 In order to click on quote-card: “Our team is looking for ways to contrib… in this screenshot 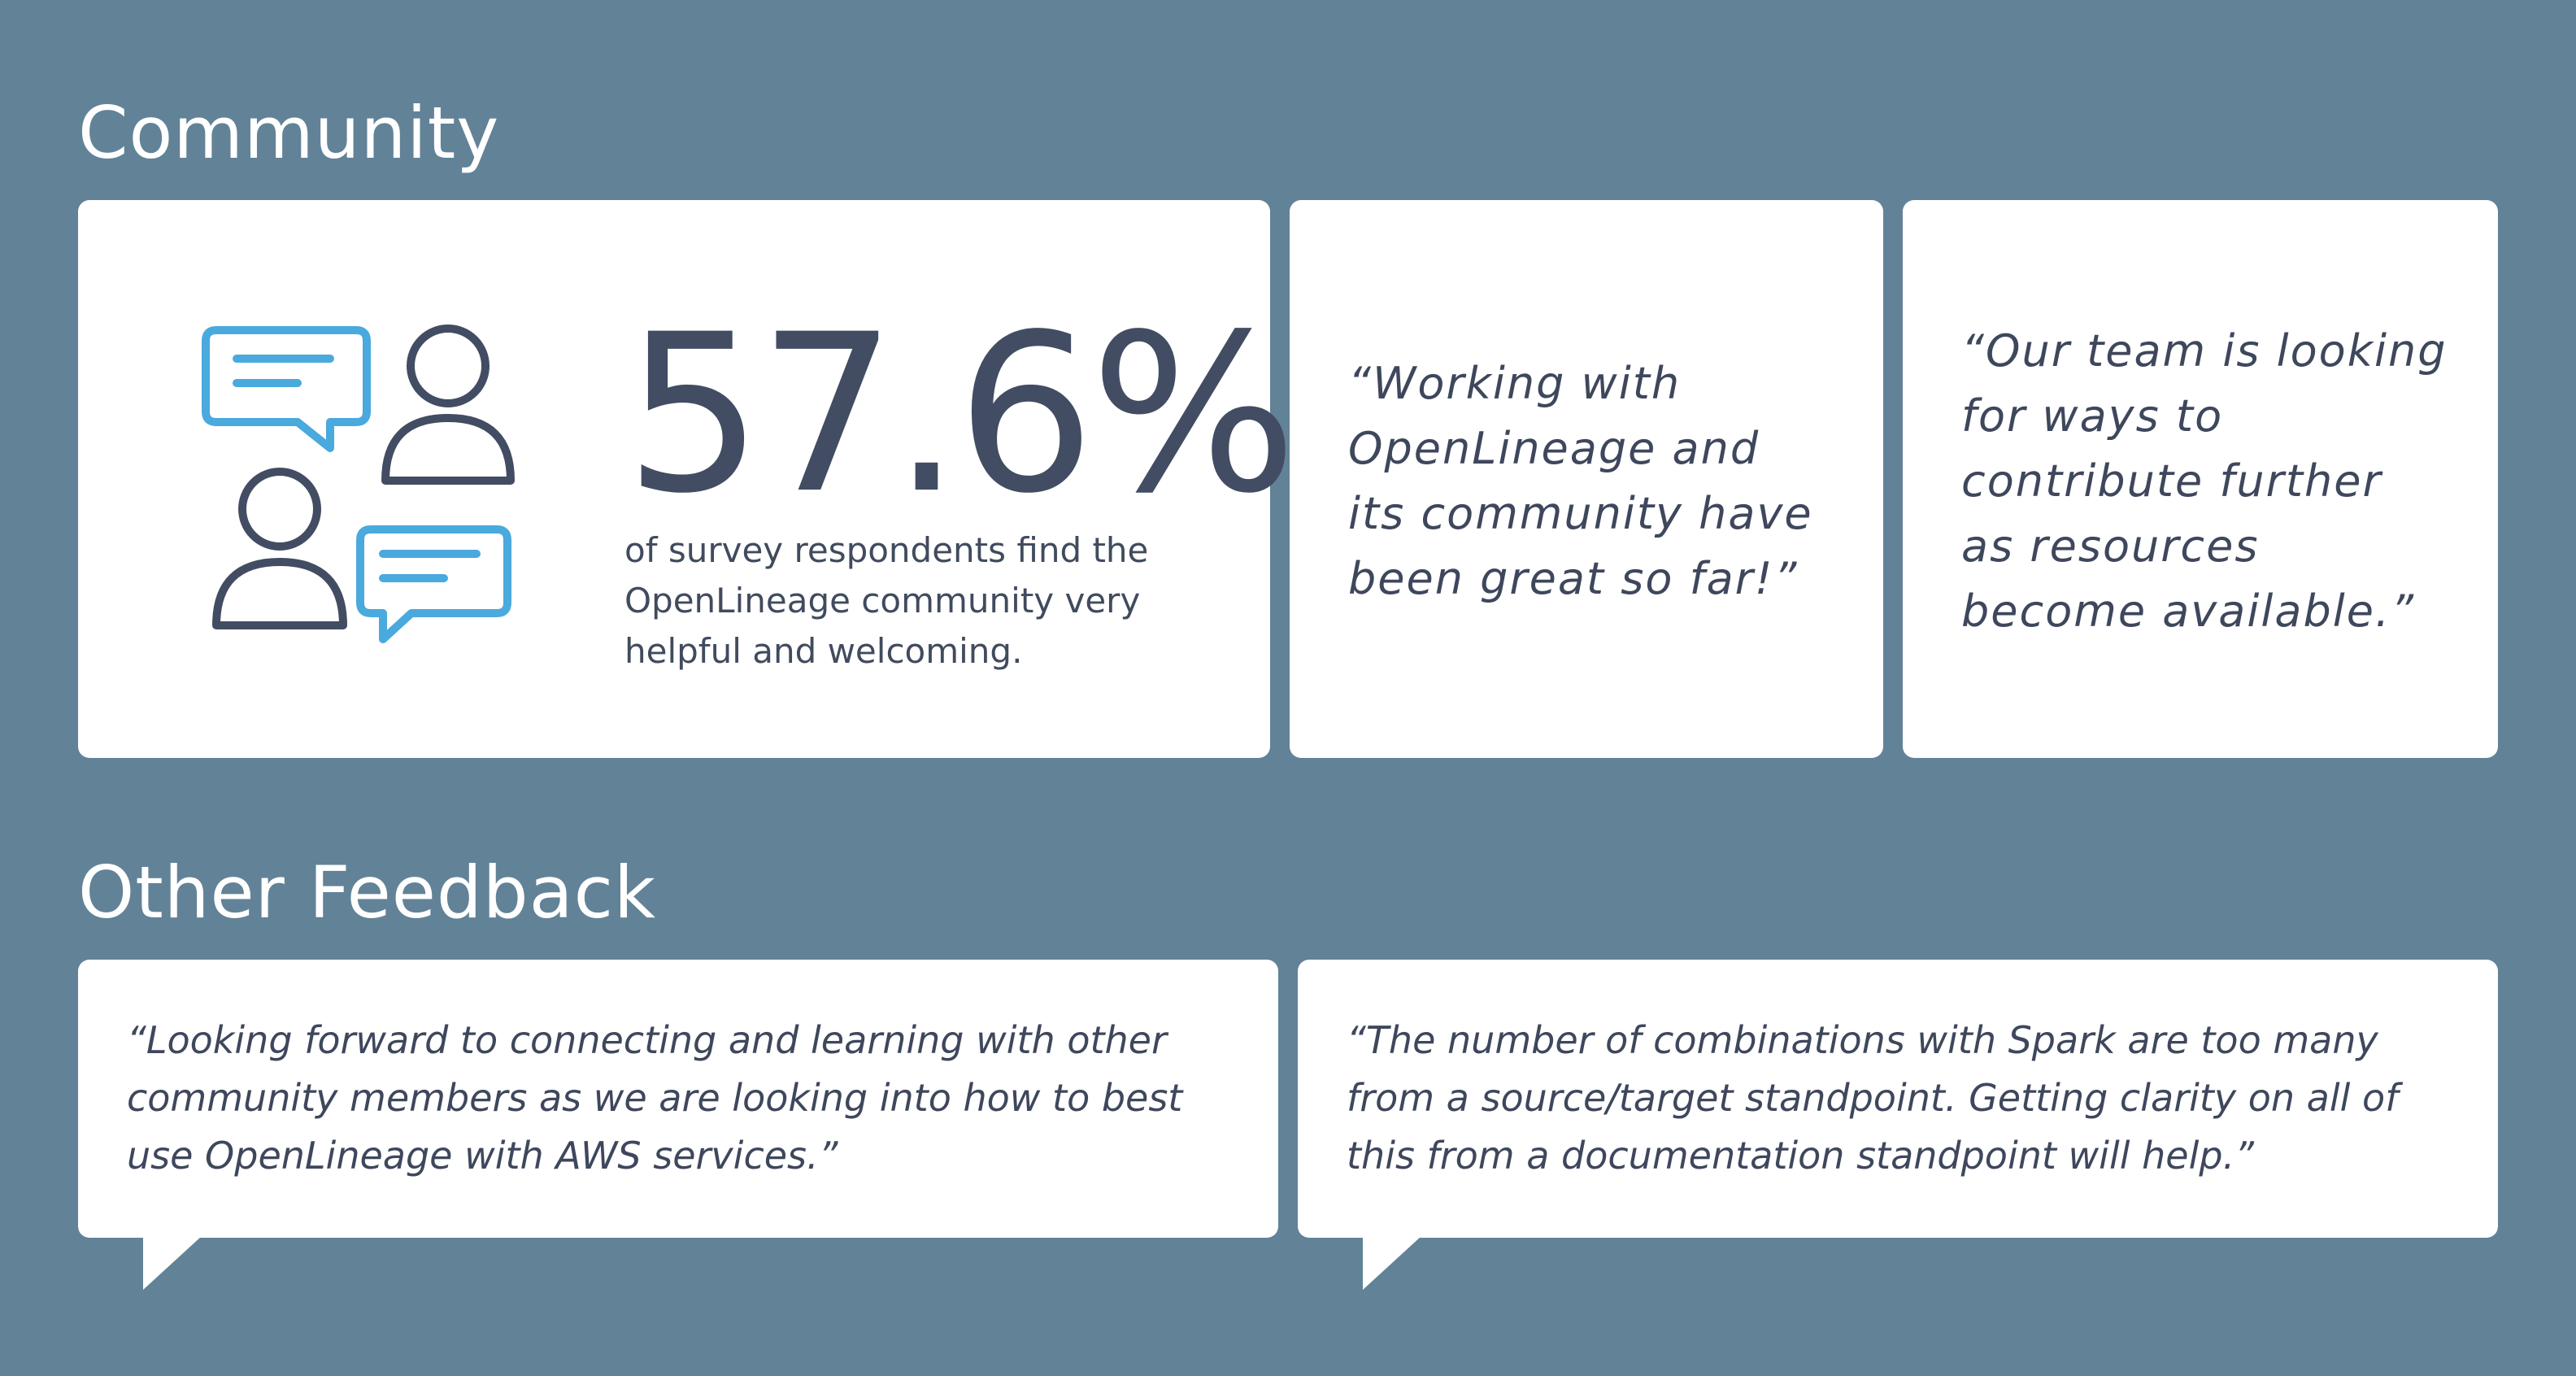, I will do `click(2201, 479)`.